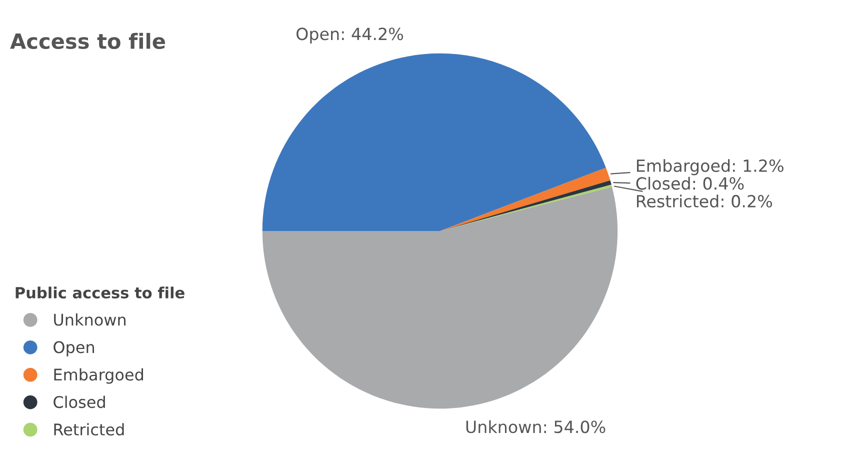 Image resolution: width=859 pixels, height=453 pixels. What do you see at coordinates (100, 292) in the screenshot?
I see `legend-title: Public access to file` at bounding box center [100, 292].